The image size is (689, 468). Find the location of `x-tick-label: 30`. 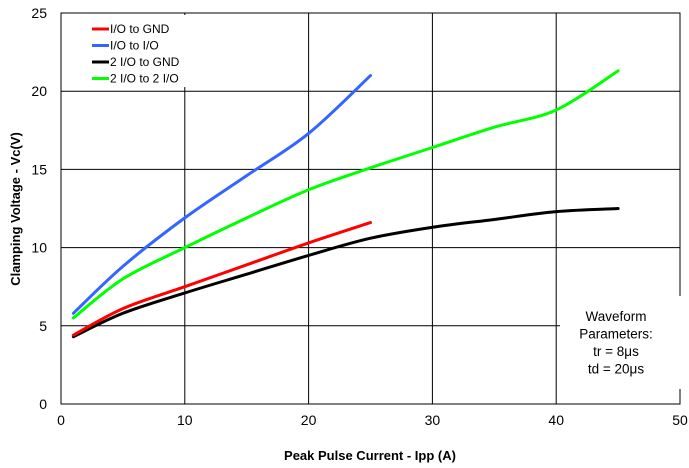

x-tick-label: 30 is located at coordinates (433, 420).